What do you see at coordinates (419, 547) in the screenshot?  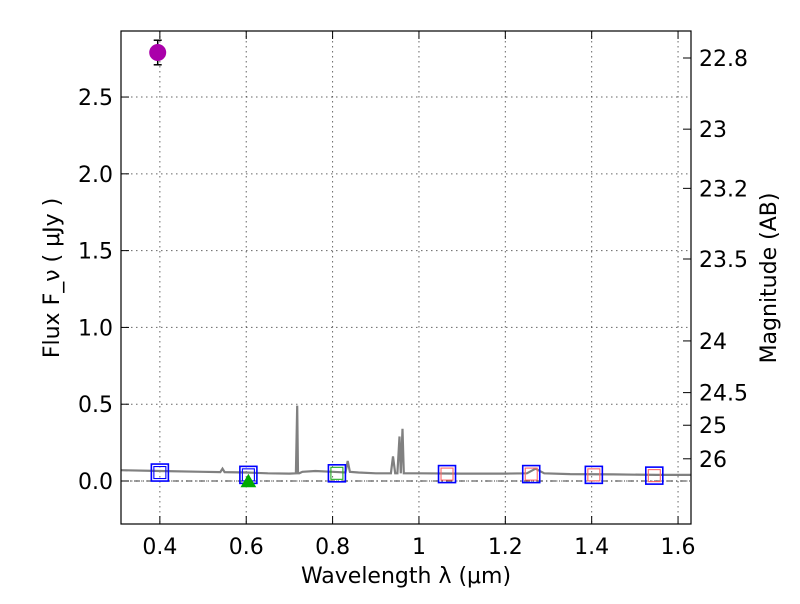 I see `x-tick-label: 1` at bounding box center [419, 547].